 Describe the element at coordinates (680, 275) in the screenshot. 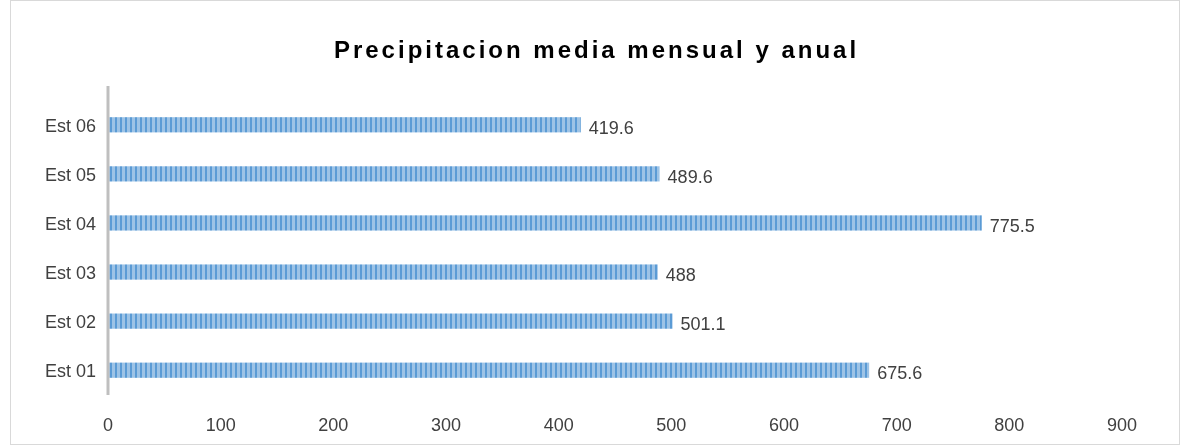

I see `data-label: 488` at that location.